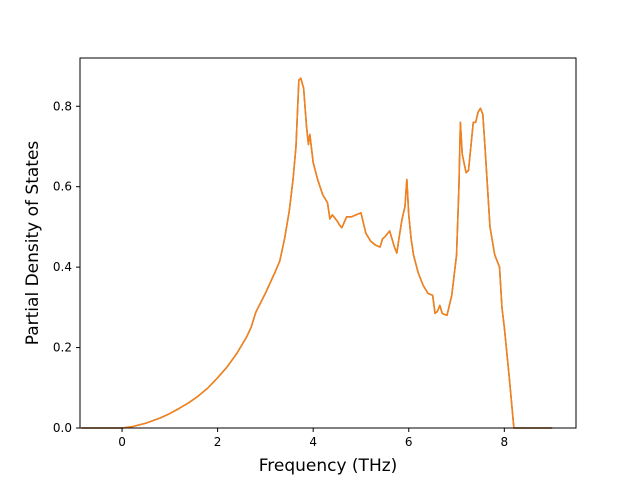  Describe the element at coordinates (313, 442) in the screenshot. I see `x-tick-label: 4` at that location.